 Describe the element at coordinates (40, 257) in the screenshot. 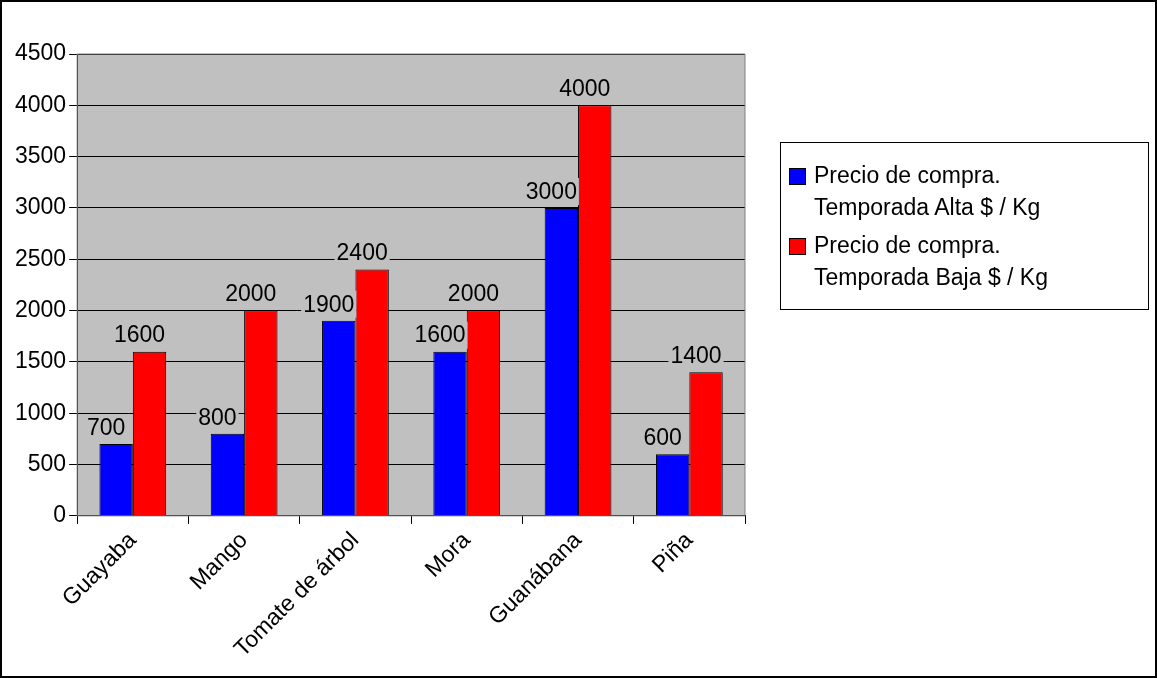

I see `y-tick-label: 2500` at that location.